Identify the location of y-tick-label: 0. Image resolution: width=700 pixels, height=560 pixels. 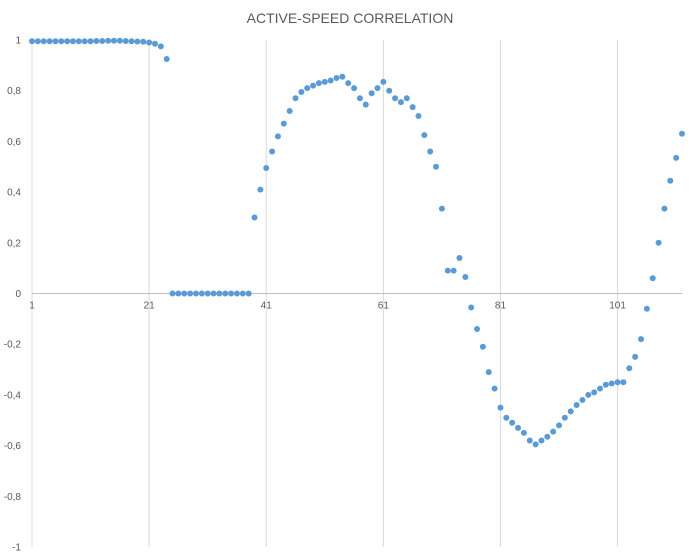
(18, 294).